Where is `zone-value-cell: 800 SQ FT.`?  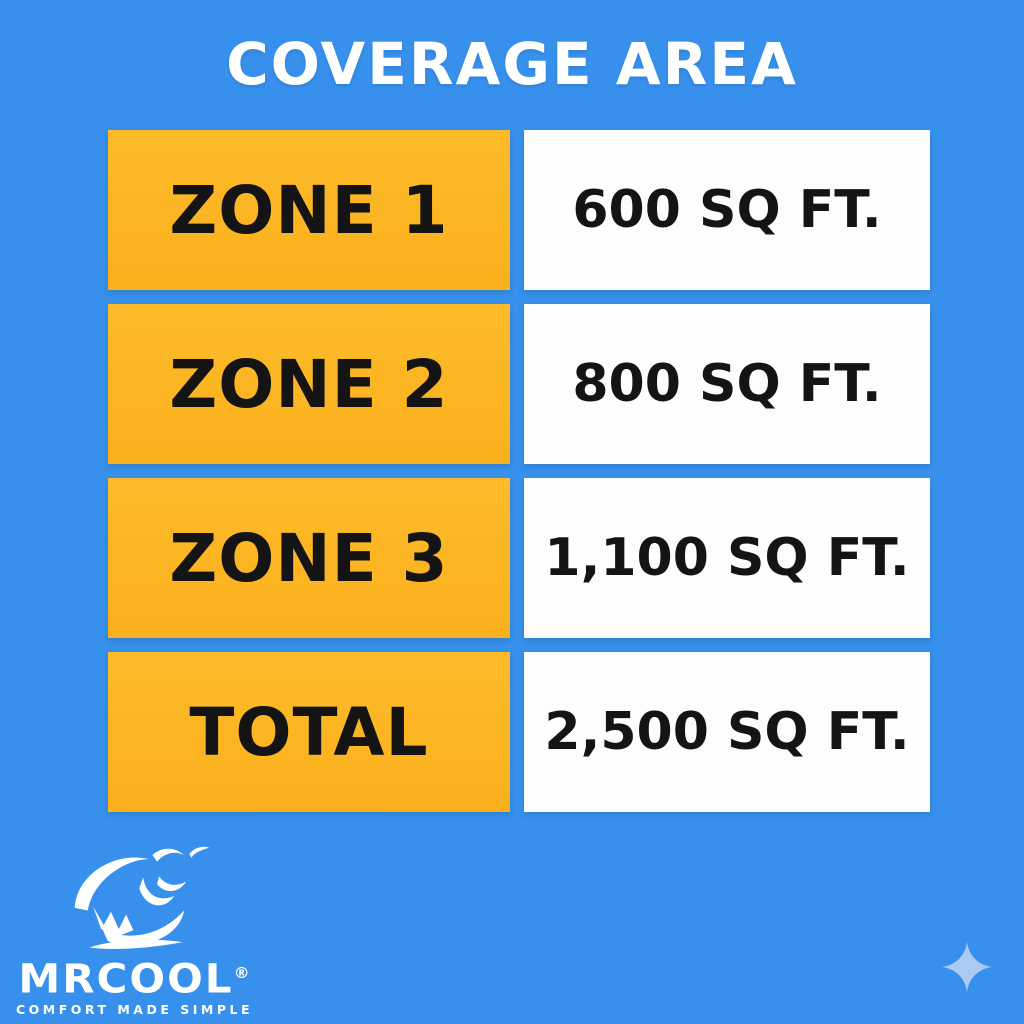
zone-value-cell: 800 SQ FT. is located at coordinates (727, 384).